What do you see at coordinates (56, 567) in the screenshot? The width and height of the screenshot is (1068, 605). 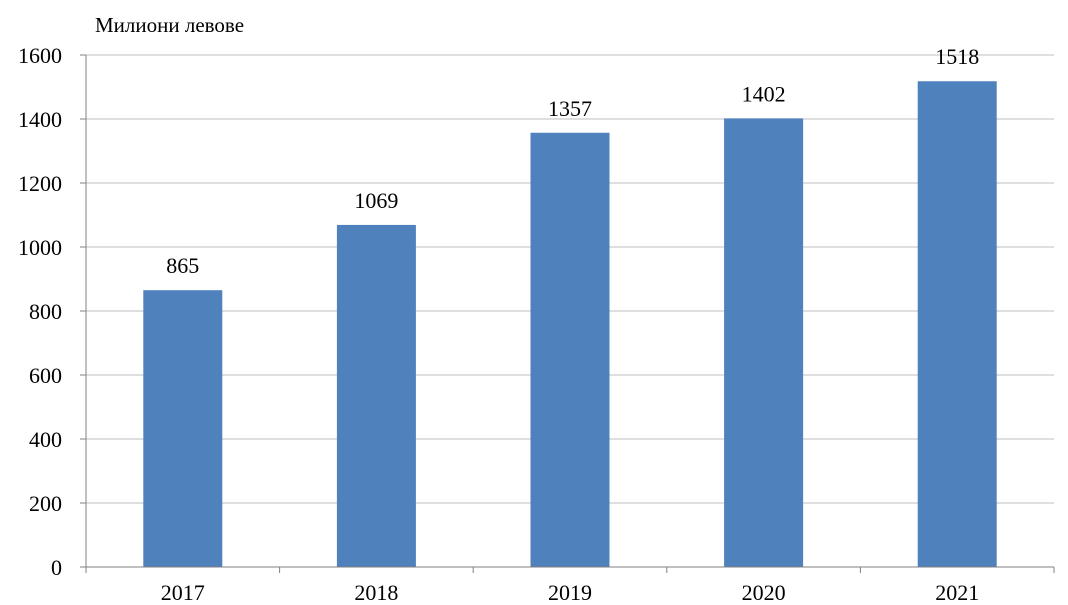 I see `y-tick-label: 0` at bounding box center [56, 567].